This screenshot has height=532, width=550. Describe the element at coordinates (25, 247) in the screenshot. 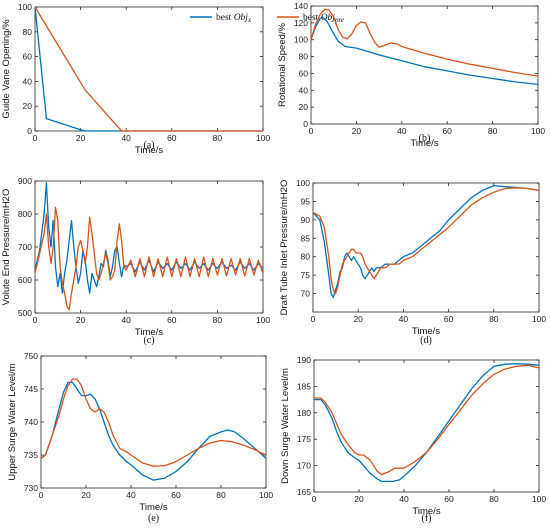

I see `y-tick-label: 700` at that location.